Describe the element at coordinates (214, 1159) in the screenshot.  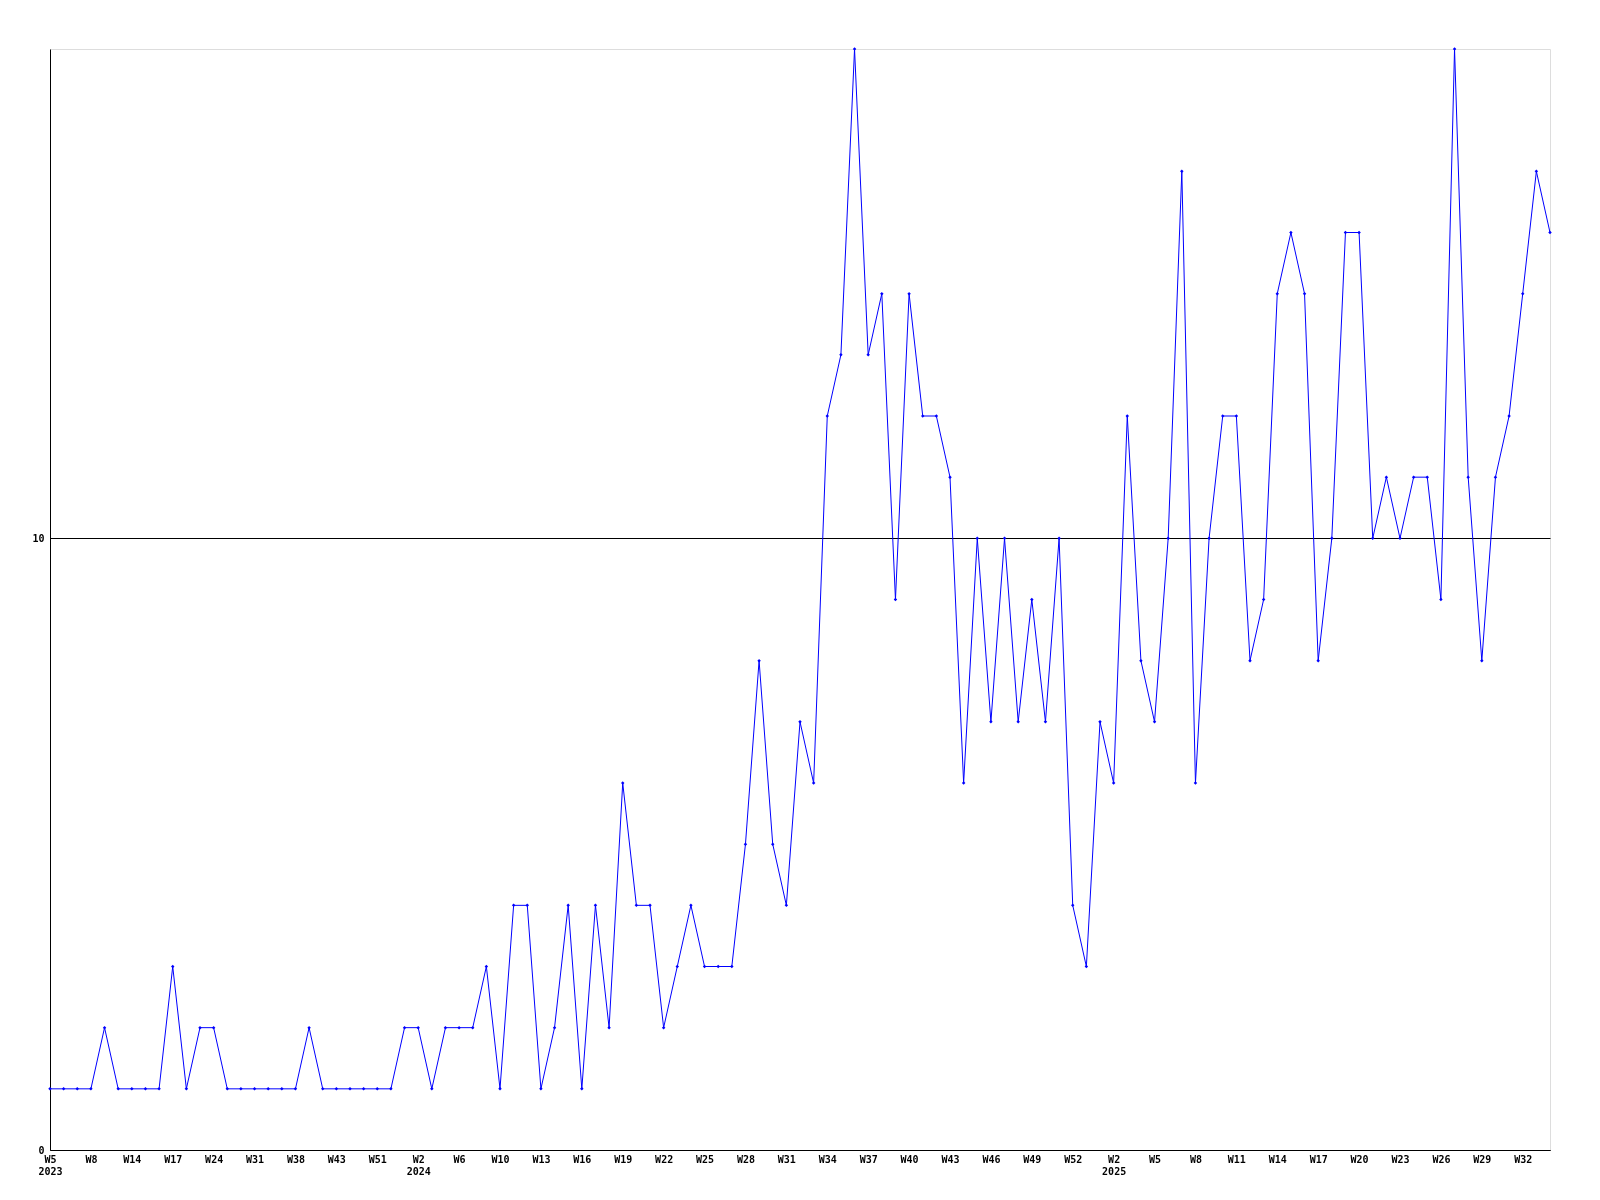
I see `x-tick-label: W24` at that location.